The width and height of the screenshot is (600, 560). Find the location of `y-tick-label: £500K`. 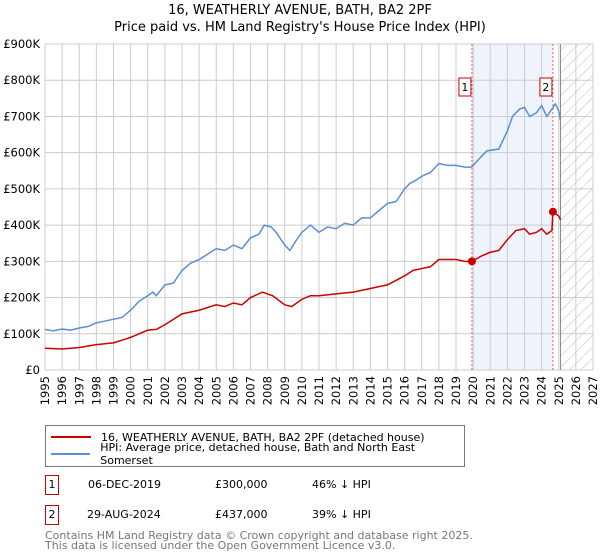

y-tick-label: £500K is located at coordinates (21, 189).